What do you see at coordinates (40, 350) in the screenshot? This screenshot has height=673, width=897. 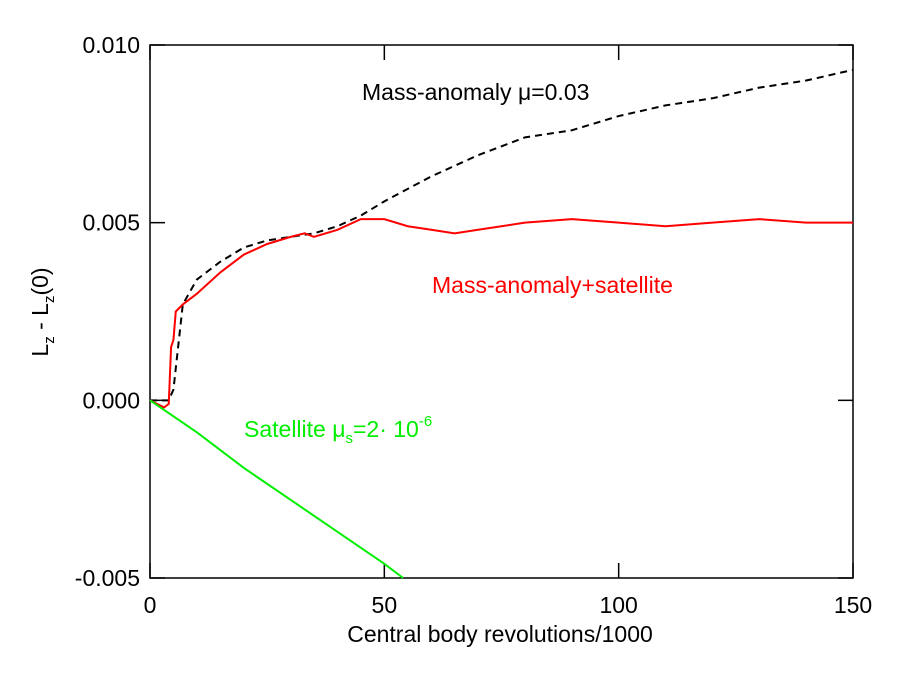 I see `y-label-part: L` at bounding box center [40, 350].